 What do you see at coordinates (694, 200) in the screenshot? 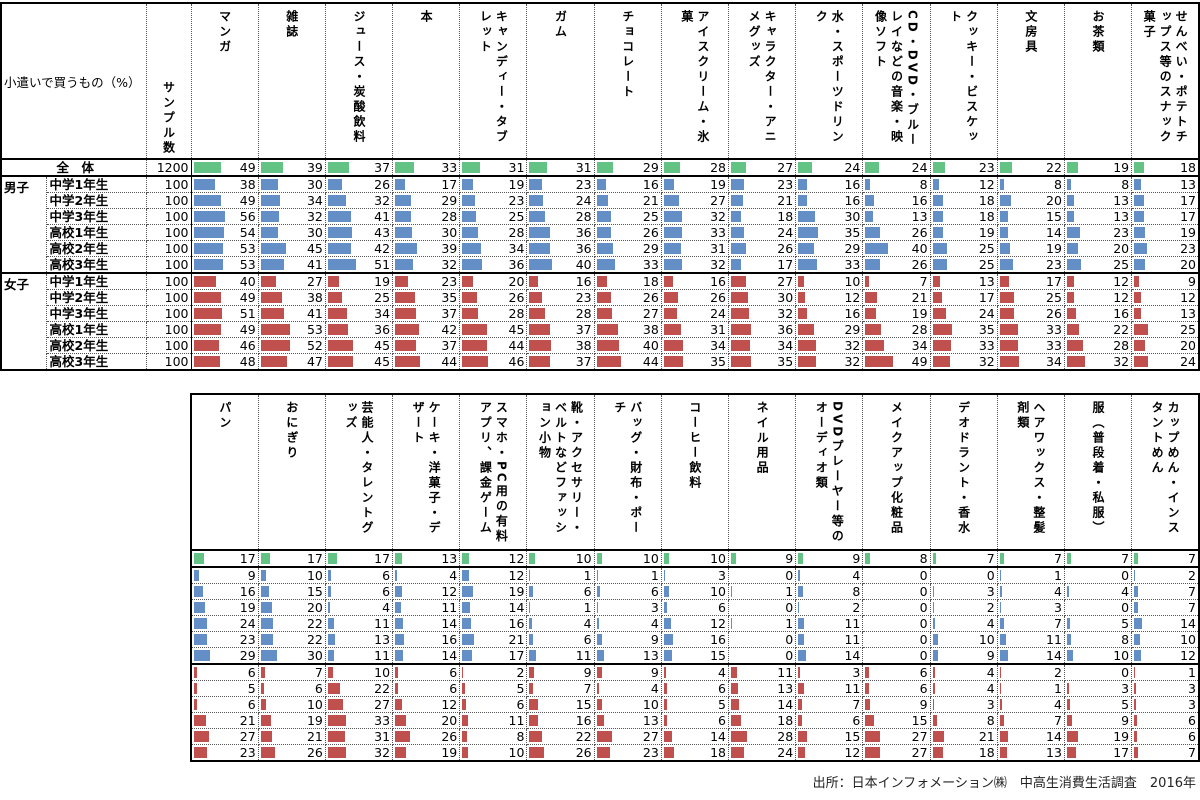
I see `value-wrap: 27` at bounding box center [694, 200].